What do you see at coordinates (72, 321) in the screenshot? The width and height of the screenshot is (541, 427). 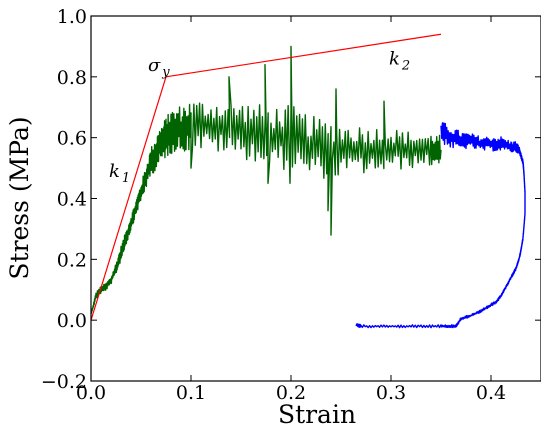 I see `y-tick-label: 0.0` at bounding box center [72, 321].